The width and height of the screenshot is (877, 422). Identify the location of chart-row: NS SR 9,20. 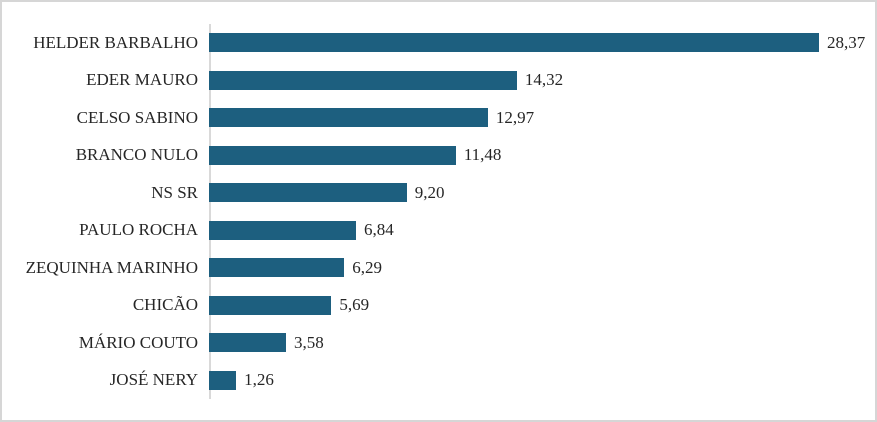
(438, 193).